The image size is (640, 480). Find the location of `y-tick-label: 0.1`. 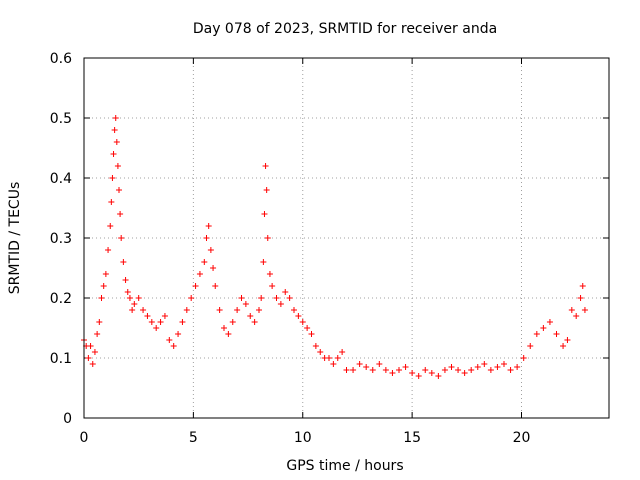

y-tick-label: 0.1 is located at coordinates (61, 359).